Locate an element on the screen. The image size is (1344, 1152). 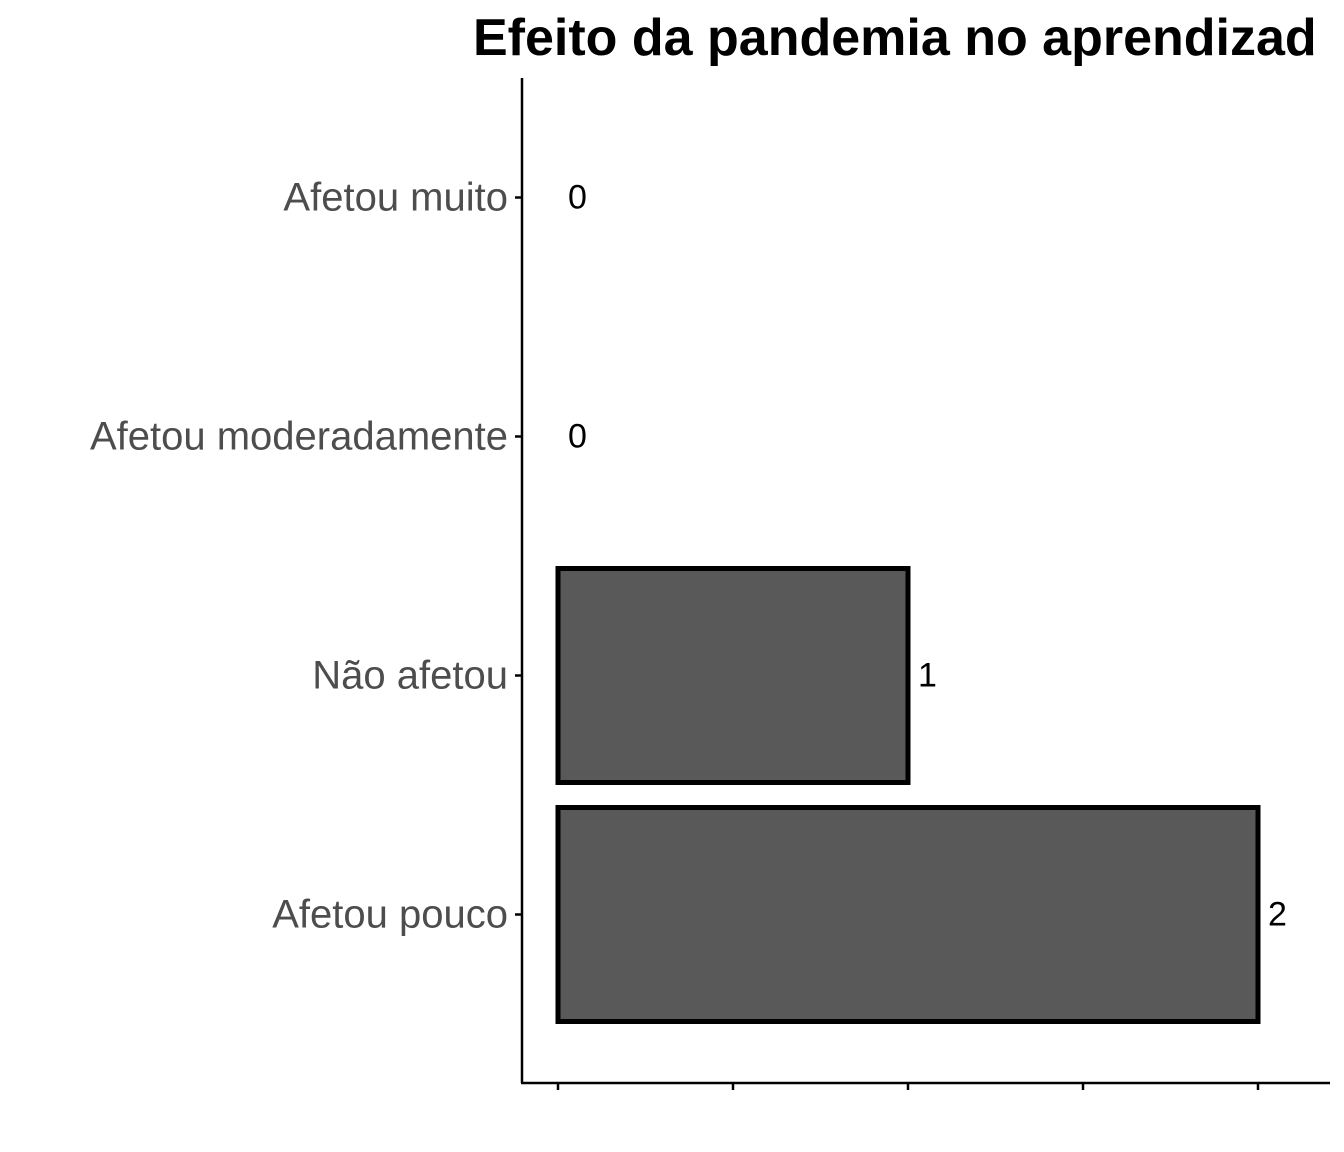
data-label-afetou-pouco: 2 is located at coordinates (1277, 915).